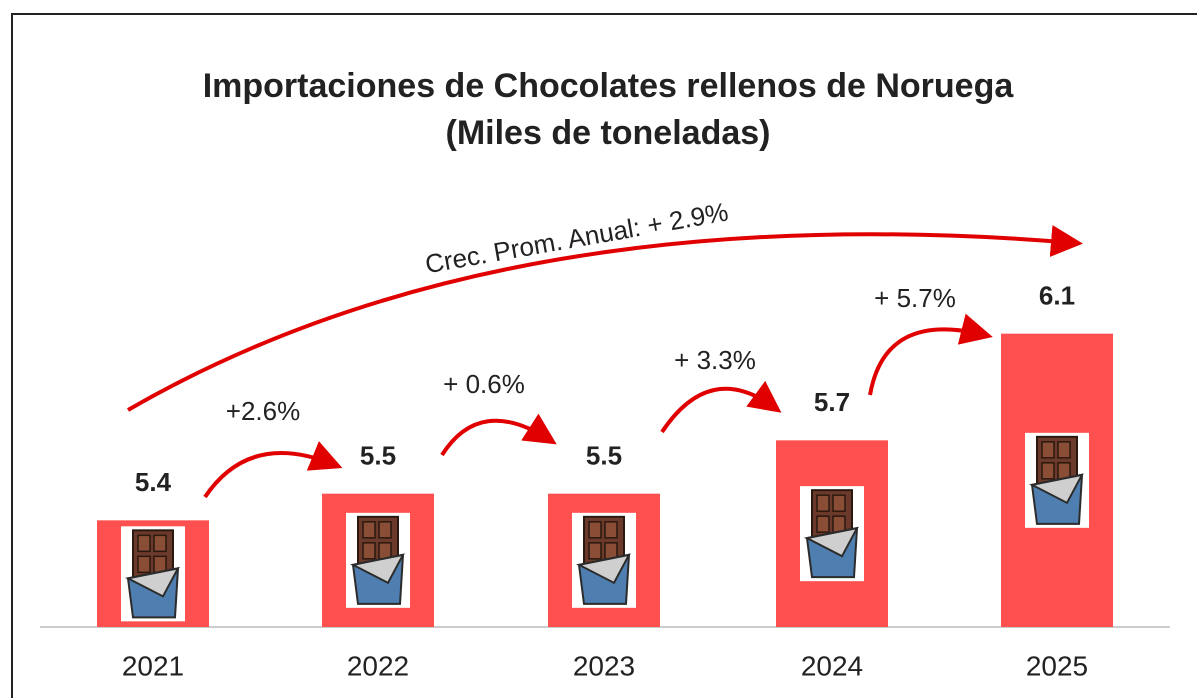 This screenshot has height=698, width=1197. Describe the element at coordinates (1057, 665) in the screenshot. I see `x-tick-label: 2025` at that location.